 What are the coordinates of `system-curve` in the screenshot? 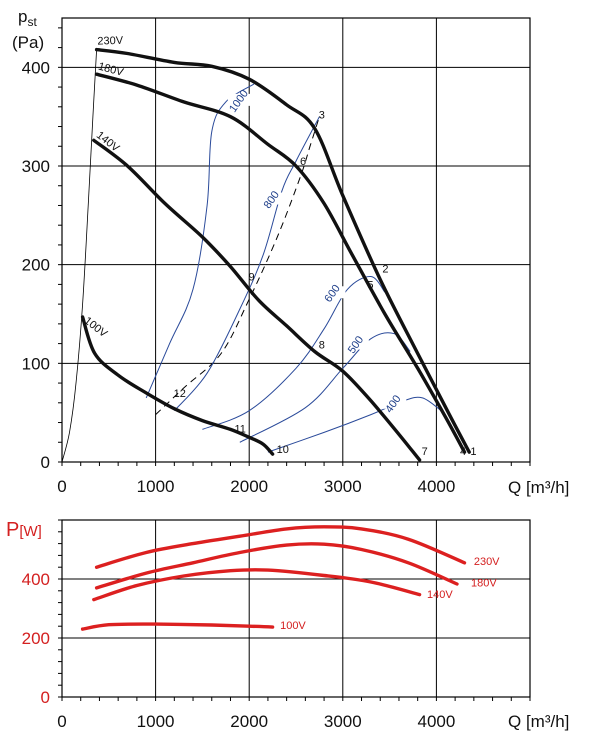 It's located at (79, 256).